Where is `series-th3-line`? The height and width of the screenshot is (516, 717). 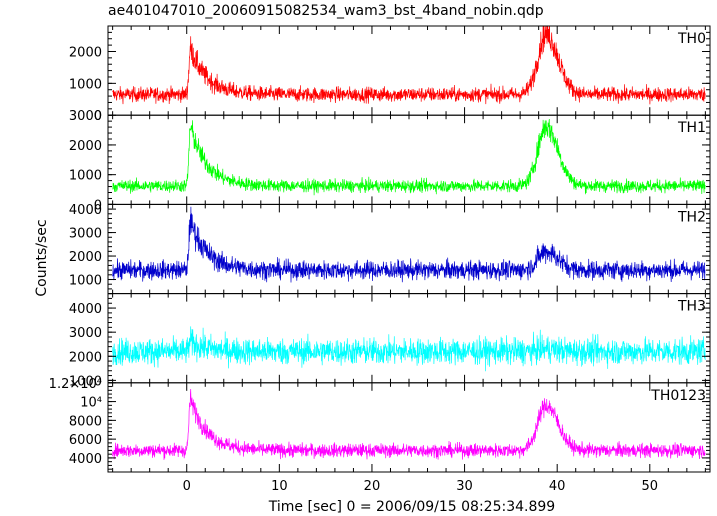 series-th3-line is located at coordinates (409, 349).